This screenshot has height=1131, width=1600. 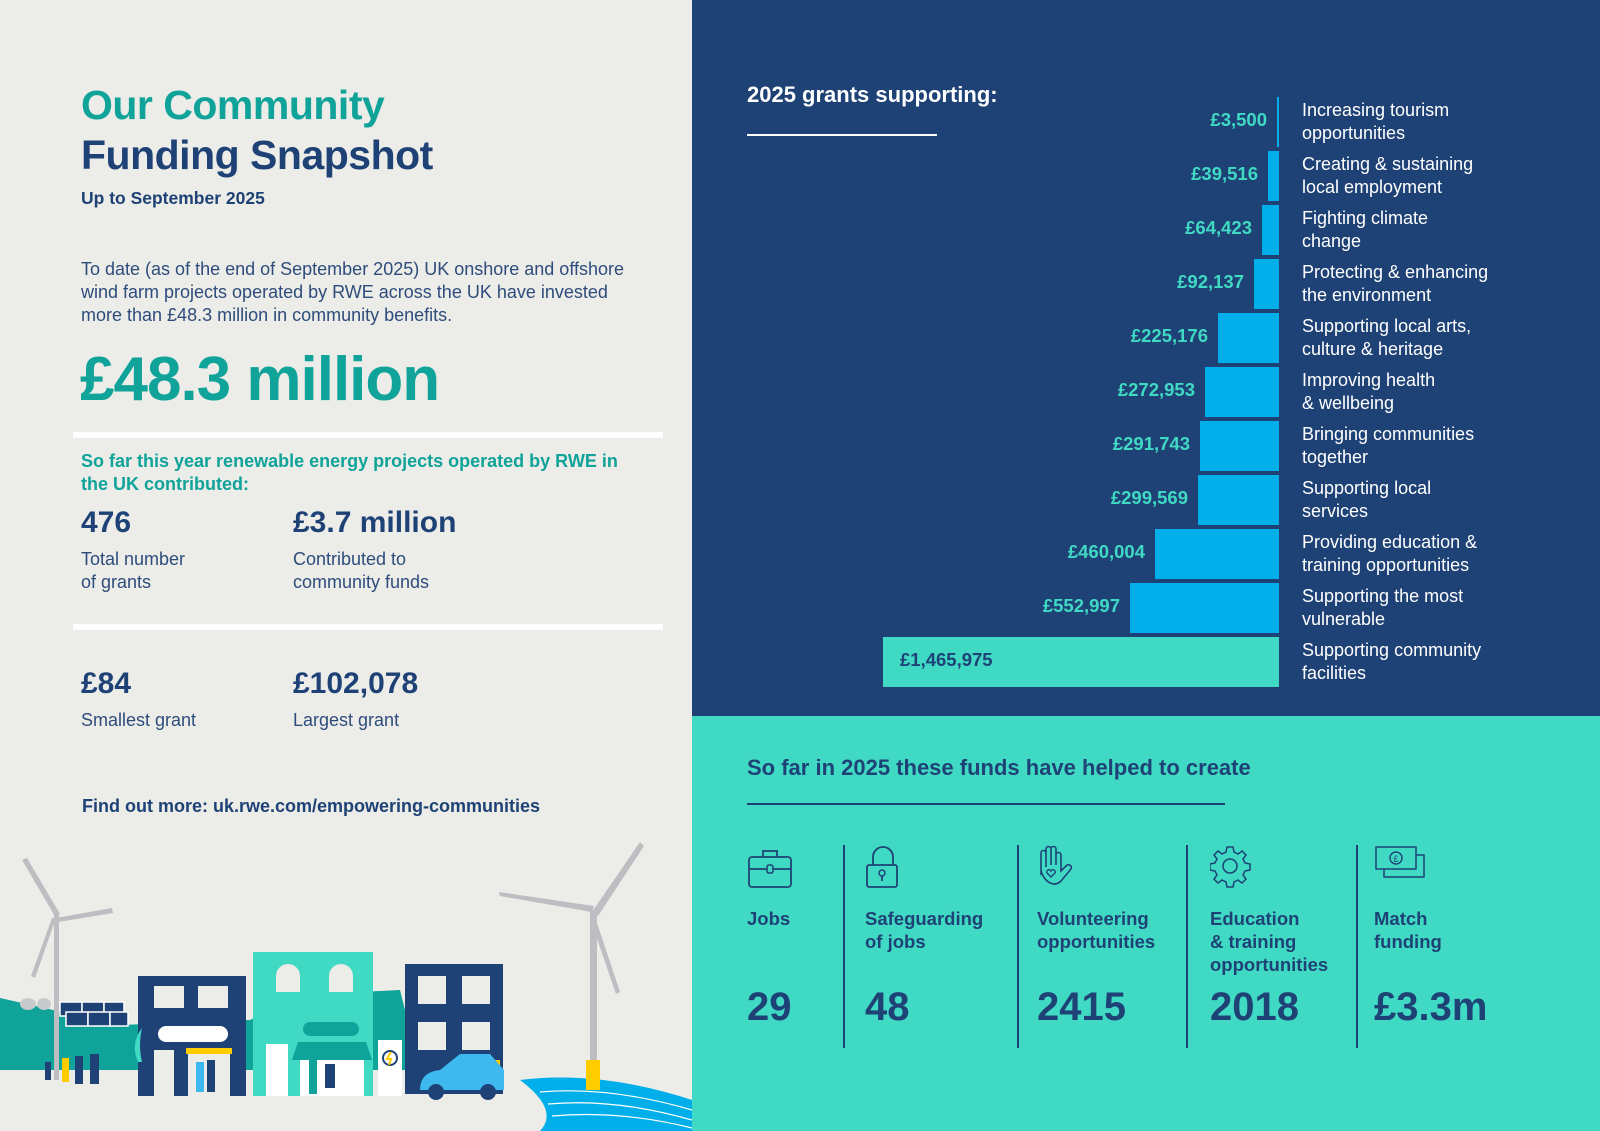 What do you see at coordinates (1383, 607) in the screenshot?
I see `bar-category-label: Supporting the most vulnerable` at bounding box center [1383, 607].